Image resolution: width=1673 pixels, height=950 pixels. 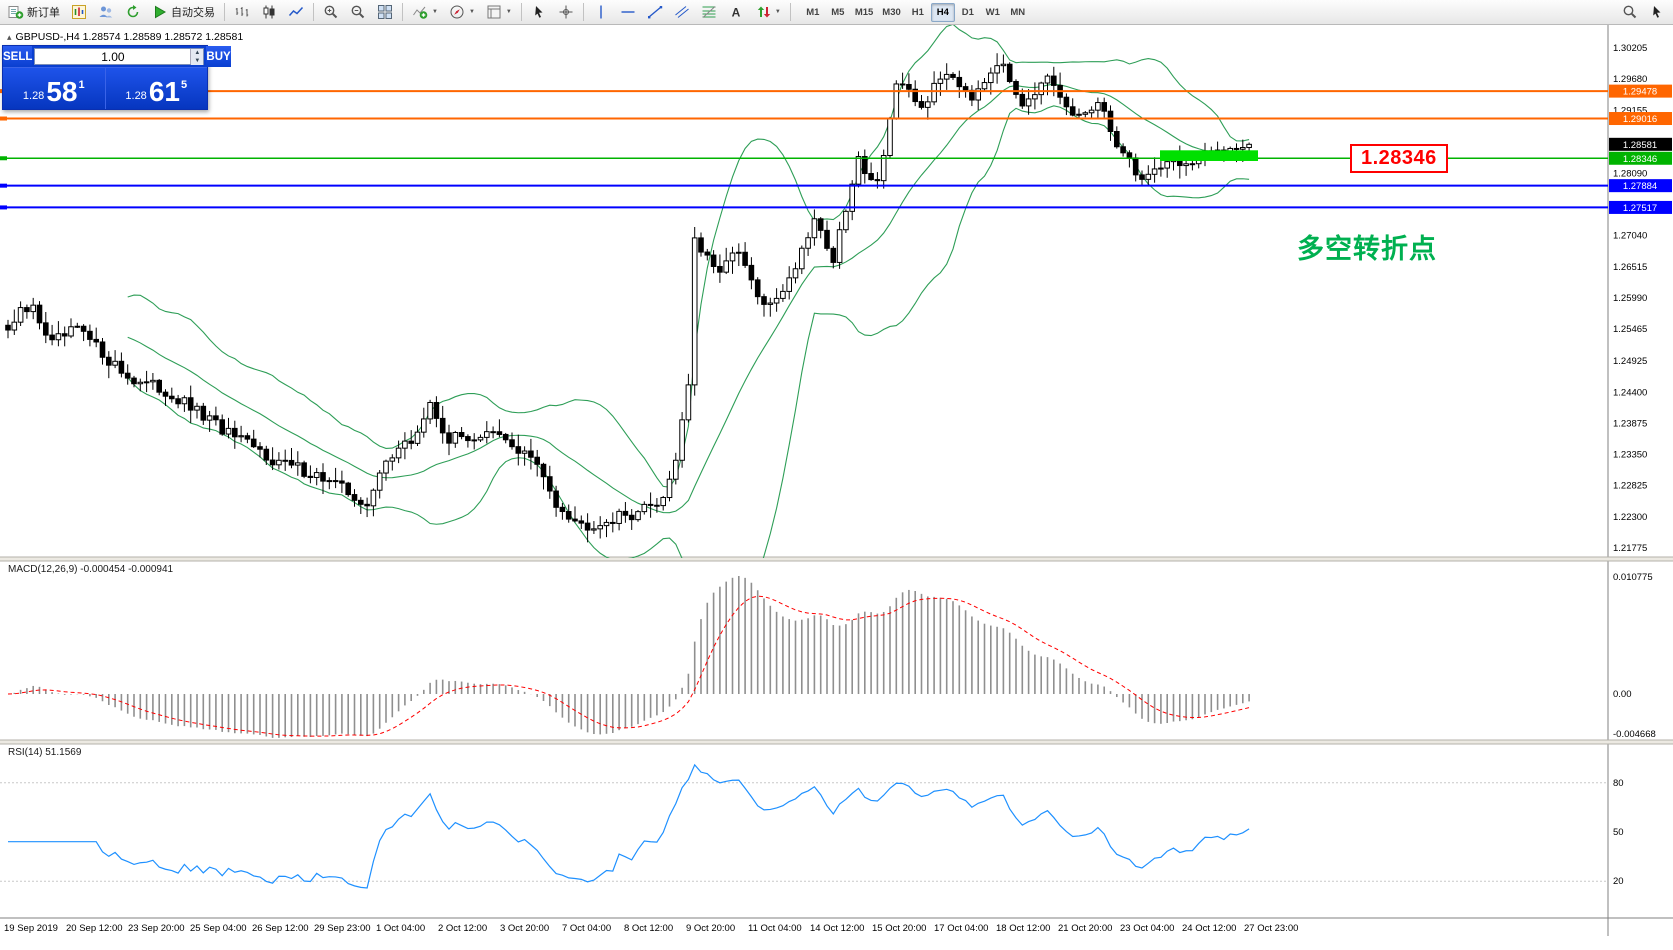 I want to click on svg-text: 1.27040, so click(x=1630, y=236).